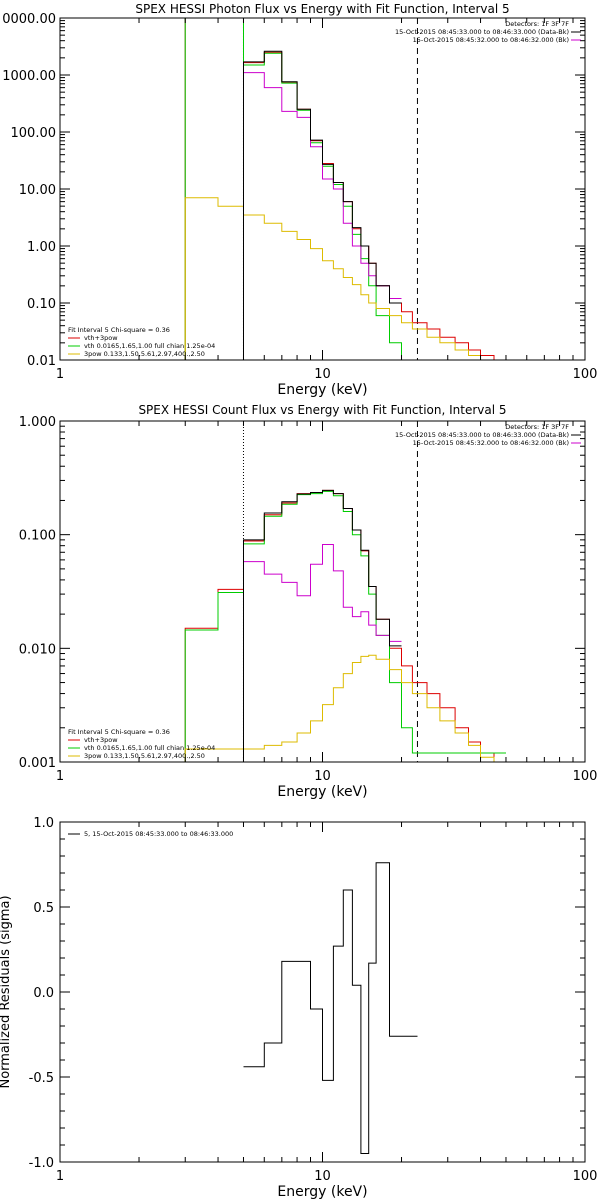  I want to click on y-tick-label: 0.010, so click(37, 649).